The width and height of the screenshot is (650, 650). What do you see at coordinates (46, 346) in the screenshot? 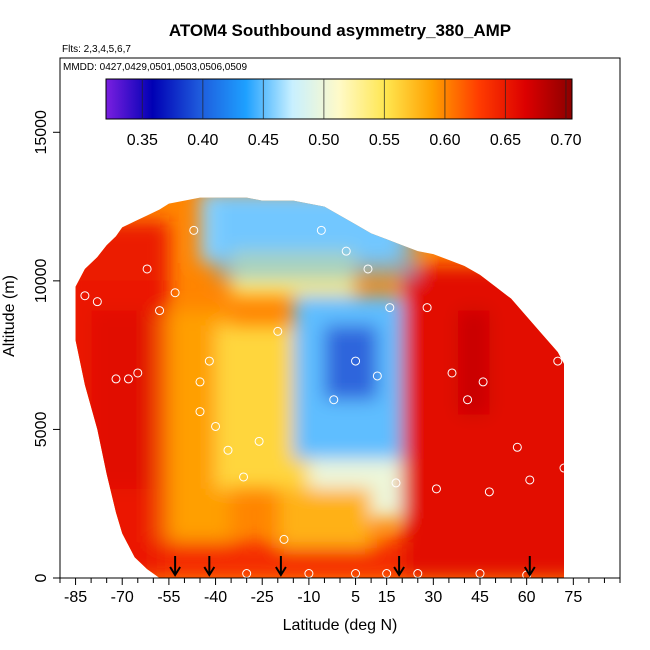
I see `y-axis: 0 5000 10000 15000` at bounding box center [46, 346].